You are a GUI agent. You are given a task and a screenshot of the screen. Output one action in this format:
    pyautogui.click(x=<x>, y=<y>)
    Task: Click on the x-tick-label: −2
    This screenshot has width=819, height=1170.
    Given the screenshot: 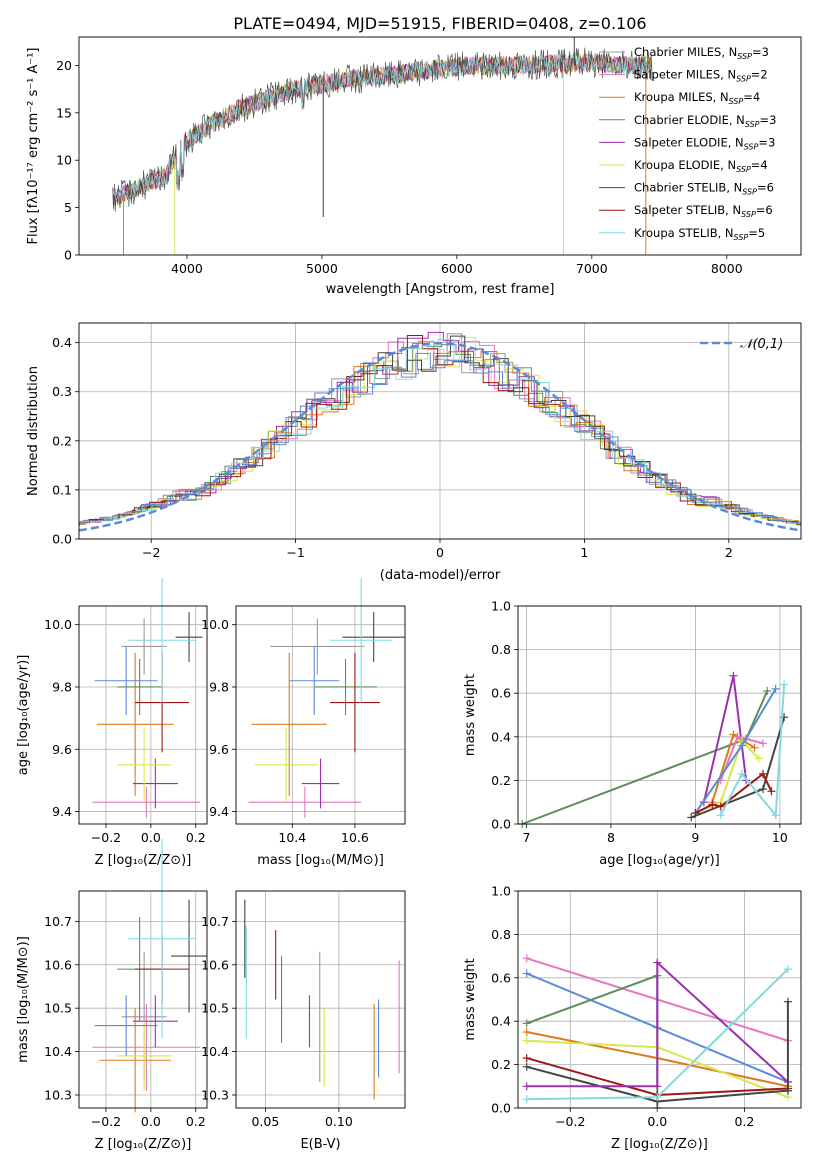 What is the action you would take?
    pyautogui.click(x=151, y=552)
    